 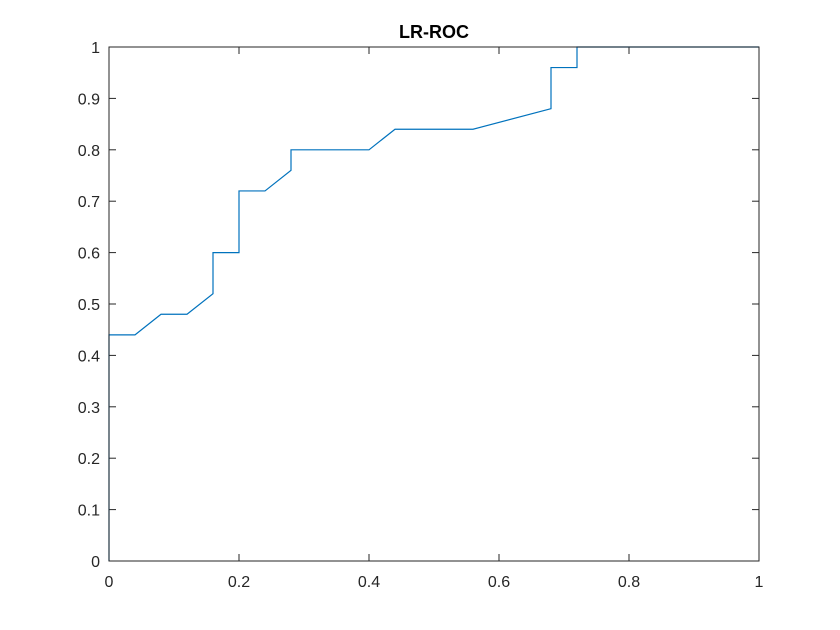 I want to click on y-tick-label: 0.2, so click(x=89, y=459).